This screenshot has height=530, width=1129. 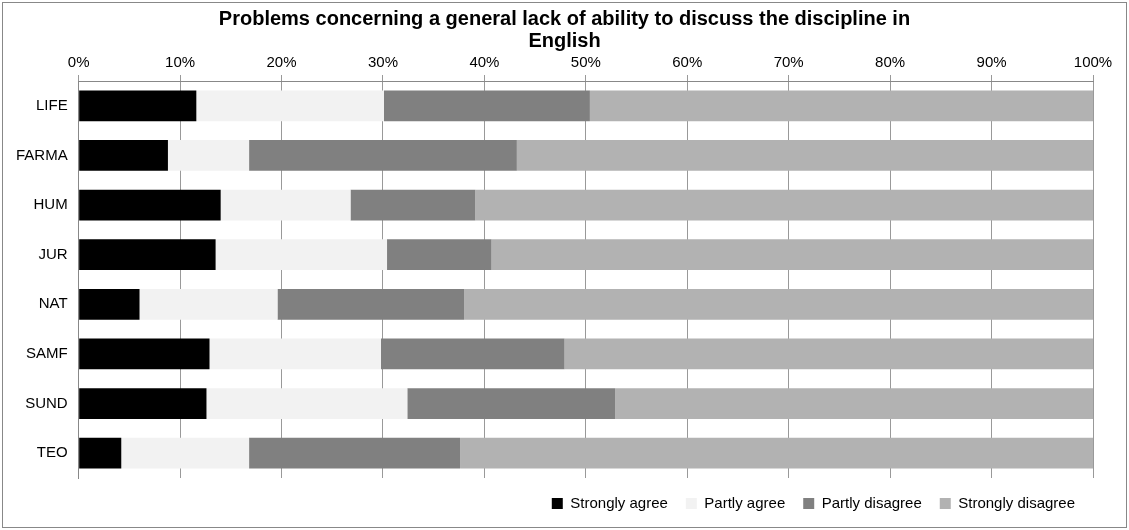 I want to click on y-tick-label: SAMF, so click(x=47, y=353).